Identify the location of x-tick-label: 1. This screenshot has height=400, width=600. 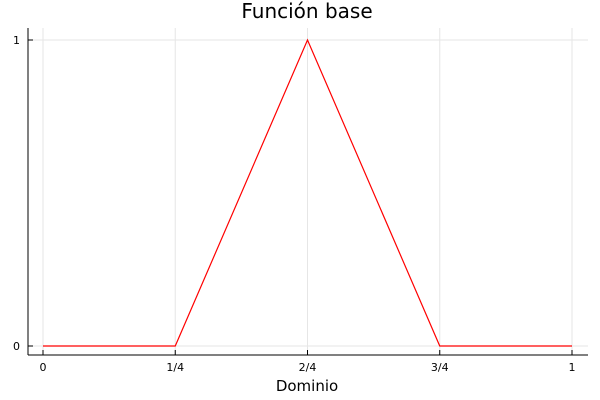
(572, 367).